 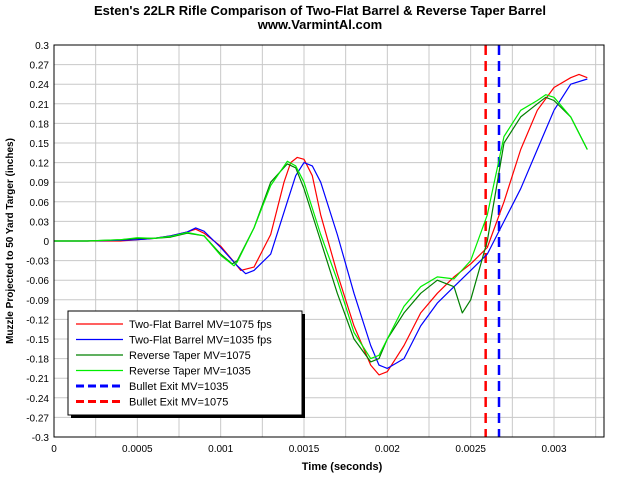 I want to click on y-tick-label: -0.06, so click(x=37, y=281).